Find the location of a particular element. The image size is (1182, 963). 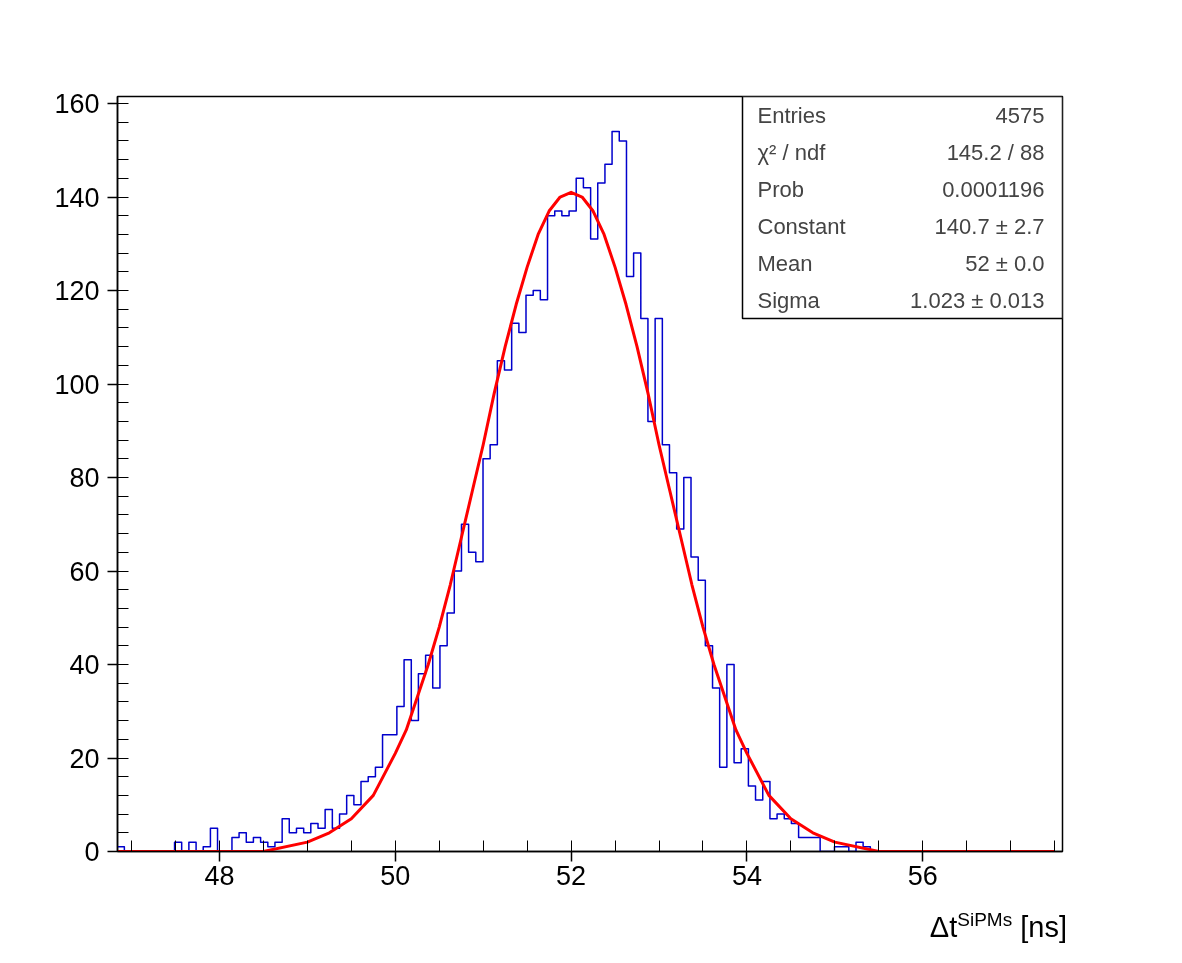

y-tick-label: 80 is located at coordinates (84, 478).